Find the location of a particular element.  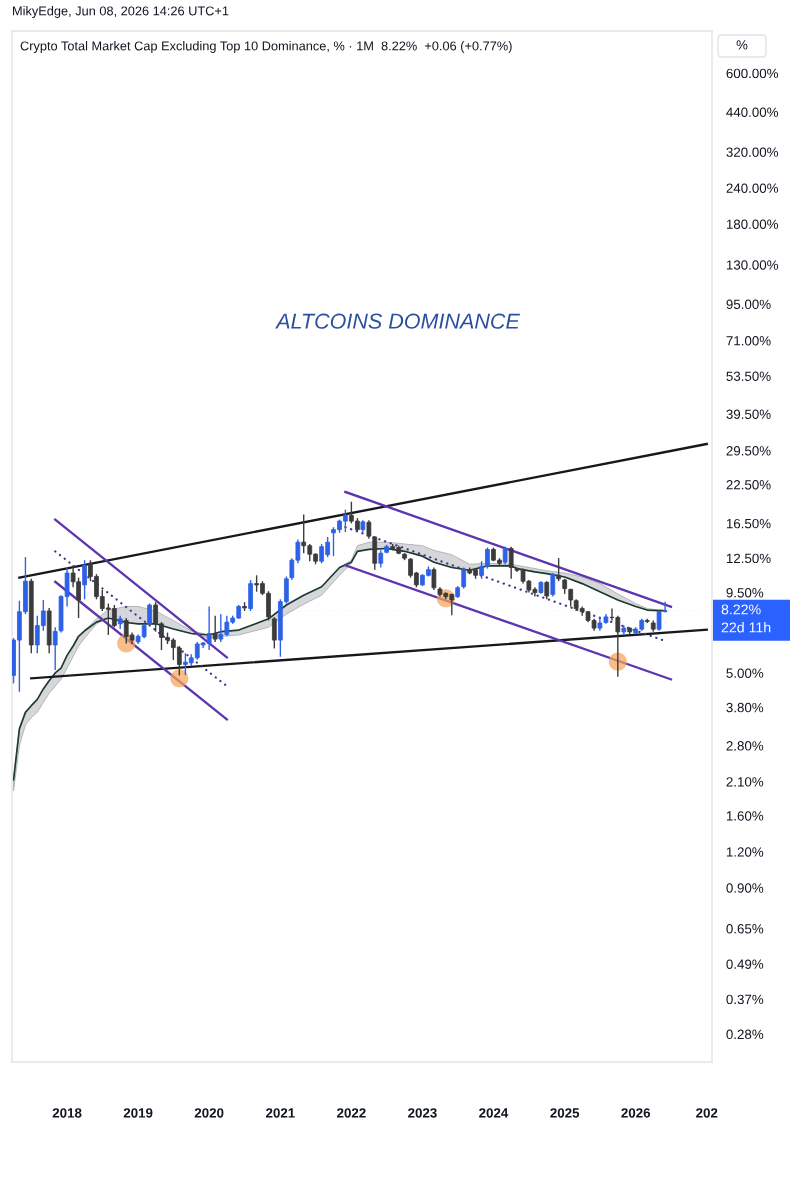

y-tick-label: 600.00% is located at coordinates (752, 73).